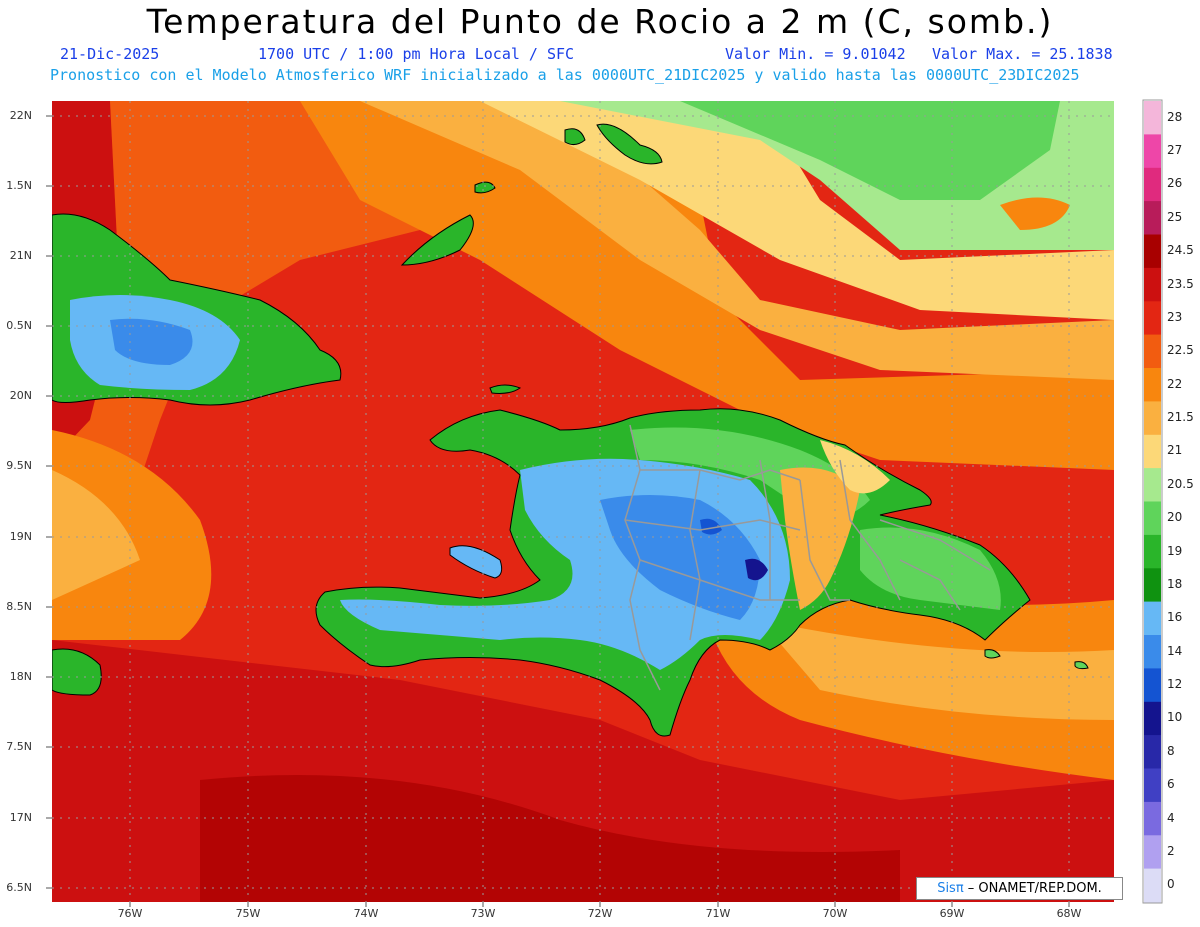  What do you see at coordinates (20, 817) in the screenshot?
I see `lat-label: 17N` at bounding box center [20, 817].